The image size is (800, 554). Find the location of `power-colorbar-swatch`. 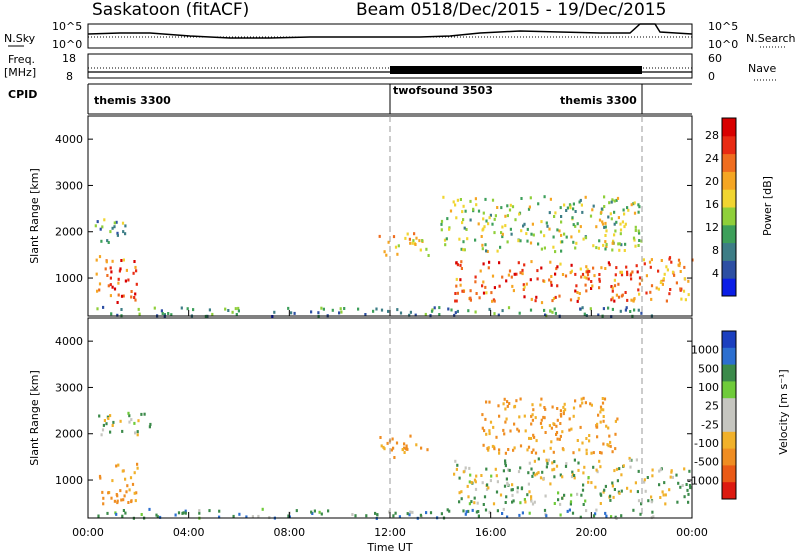

power-colorbar-swatch is located at coordinates (729, 162).